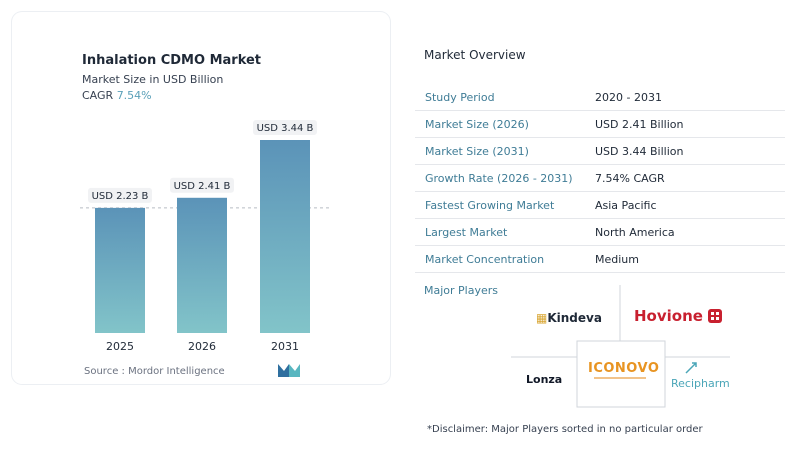 The image size is (800, 459). What do you see at coordinates (617, 259) in the screenshot?
I see `overview-row-value: Medium` at bounding box center [617, 259].